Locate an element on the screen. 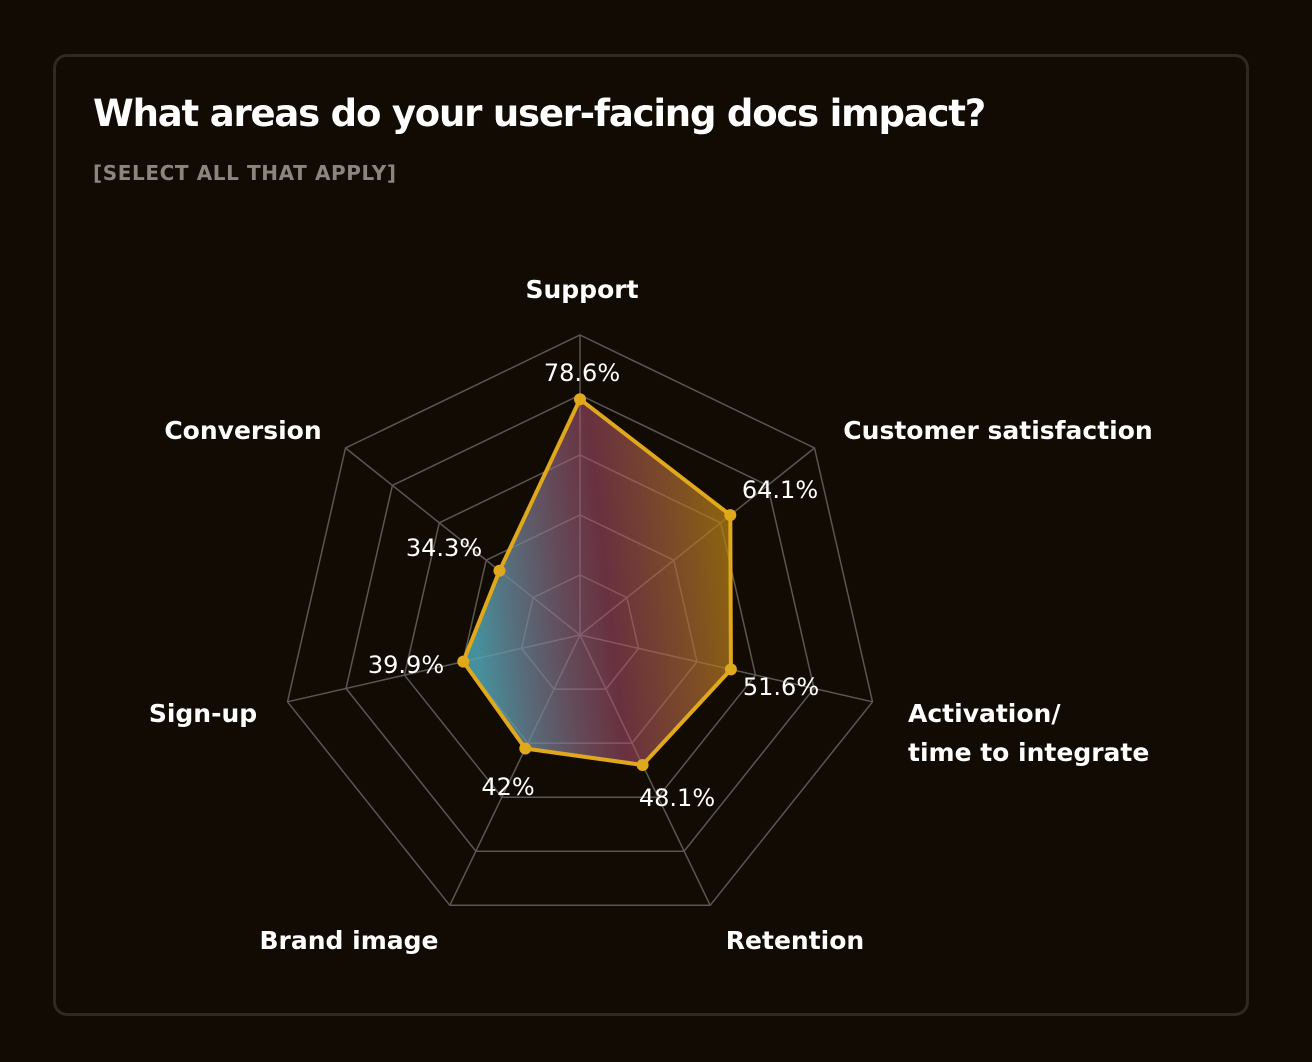 The height and width of the screenshot is (1062, 1312). value-label: 78.6% is located at coordinates (582, 373).